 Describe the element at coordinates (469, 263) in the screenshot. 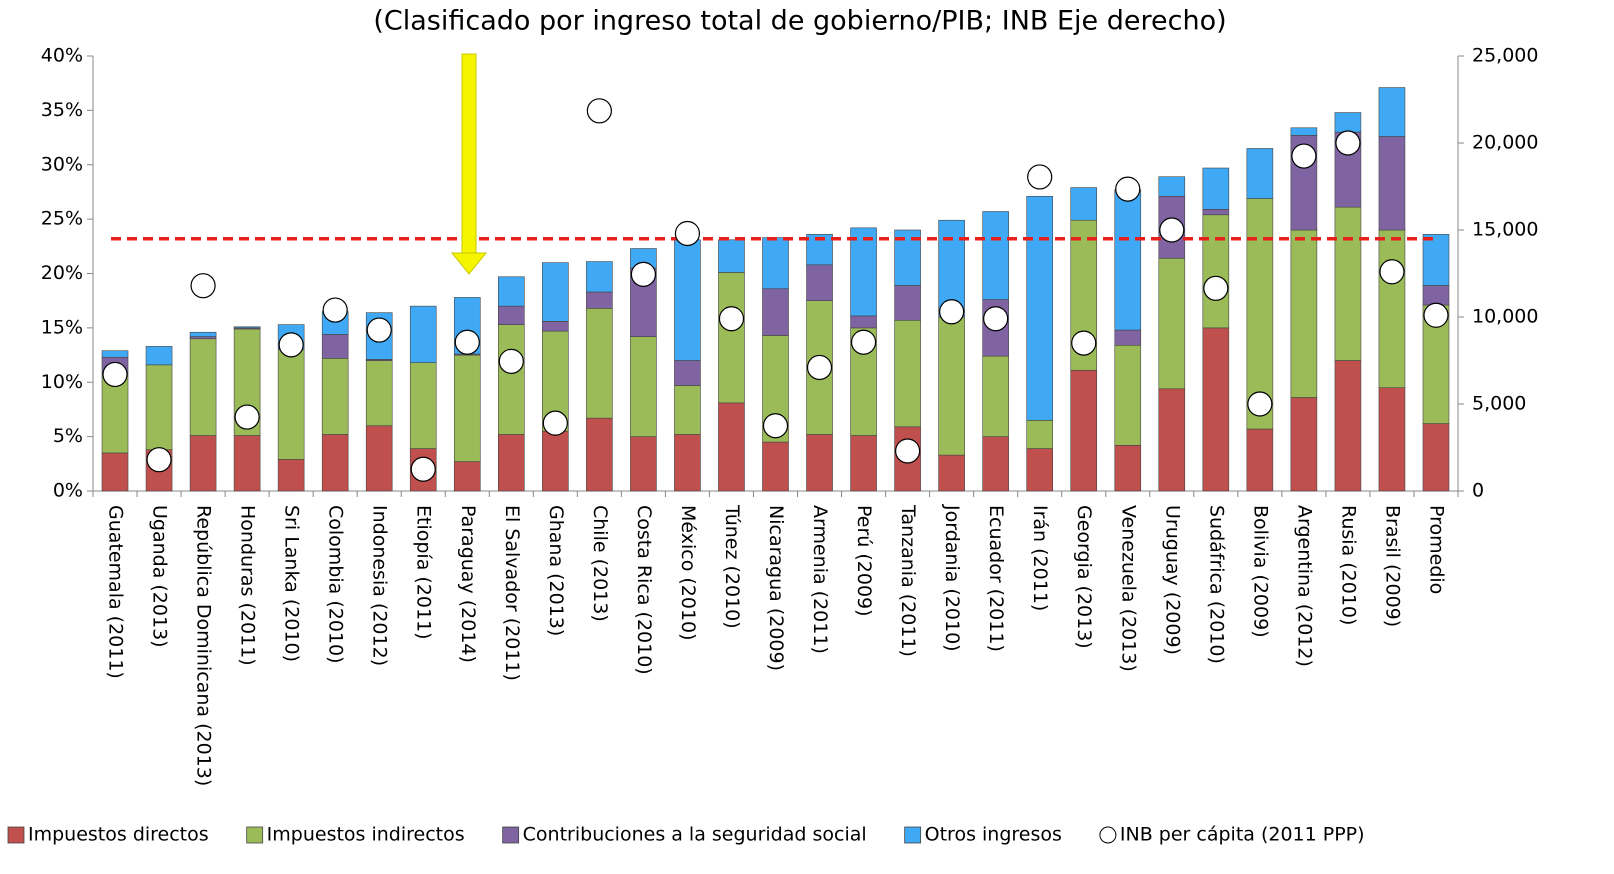

I see `arrow-head` at that location.